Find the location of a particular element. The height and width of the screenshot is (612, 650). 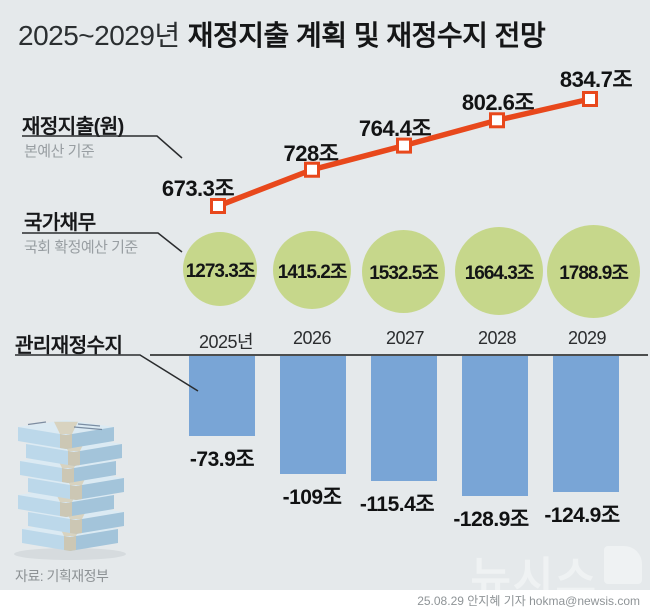

year-2026: 2026 is located at coordinates (312, 338).